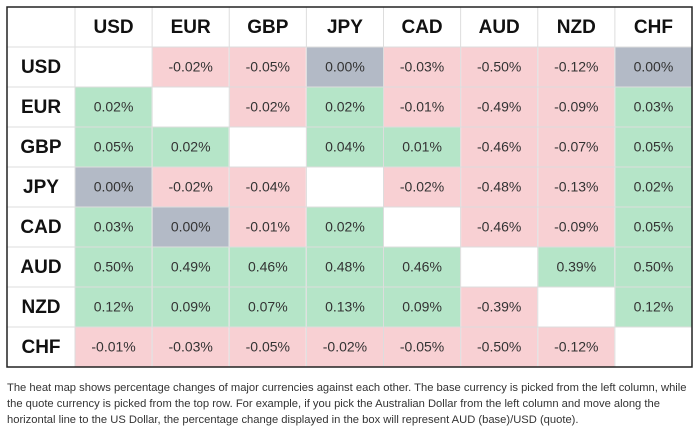 The height and width of the screenshot is (436, 697). What do you see at coordinates (345, 147) in the screenshot?
I see `cell-label: 0.04%` at bounding box center [345, 147].